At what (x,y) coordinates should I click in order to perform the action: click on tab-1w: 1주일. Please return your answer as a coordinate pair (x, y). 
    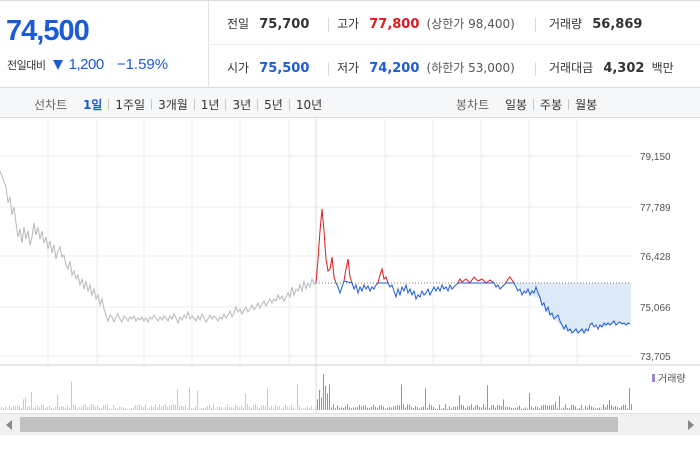
    Looking at the image, I should click on (130, 105).